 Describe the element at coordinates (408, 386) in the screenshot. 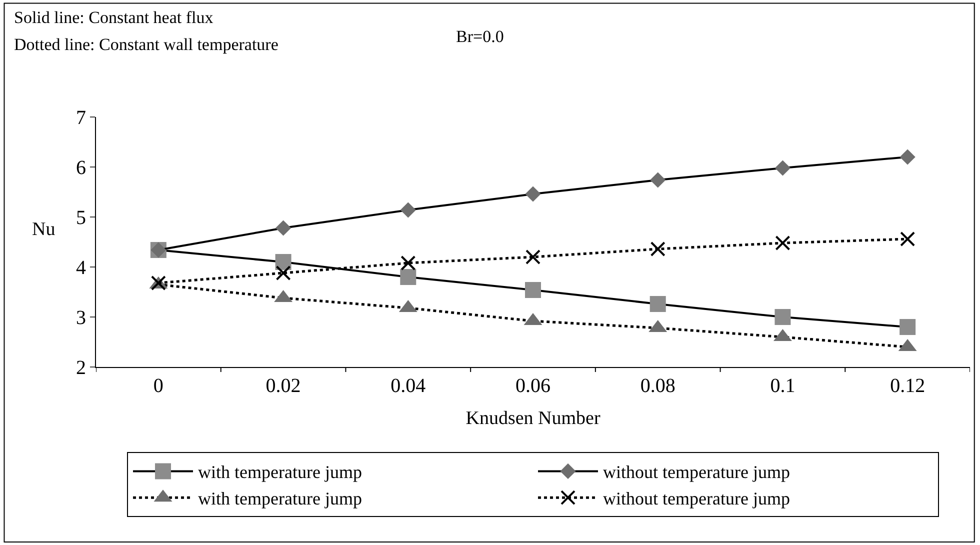

I see `x-tick-label: 0.04` at that location.